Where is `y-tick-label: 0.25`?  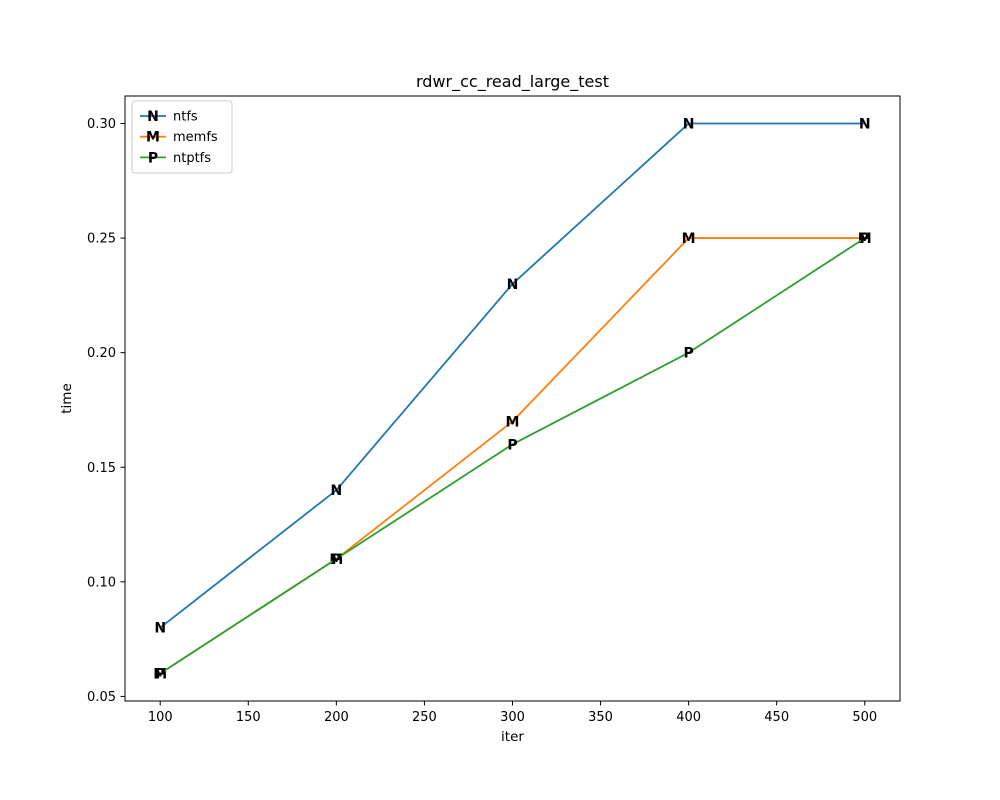
y-tick-label: 0.25 is located at coordinates (101, 239).